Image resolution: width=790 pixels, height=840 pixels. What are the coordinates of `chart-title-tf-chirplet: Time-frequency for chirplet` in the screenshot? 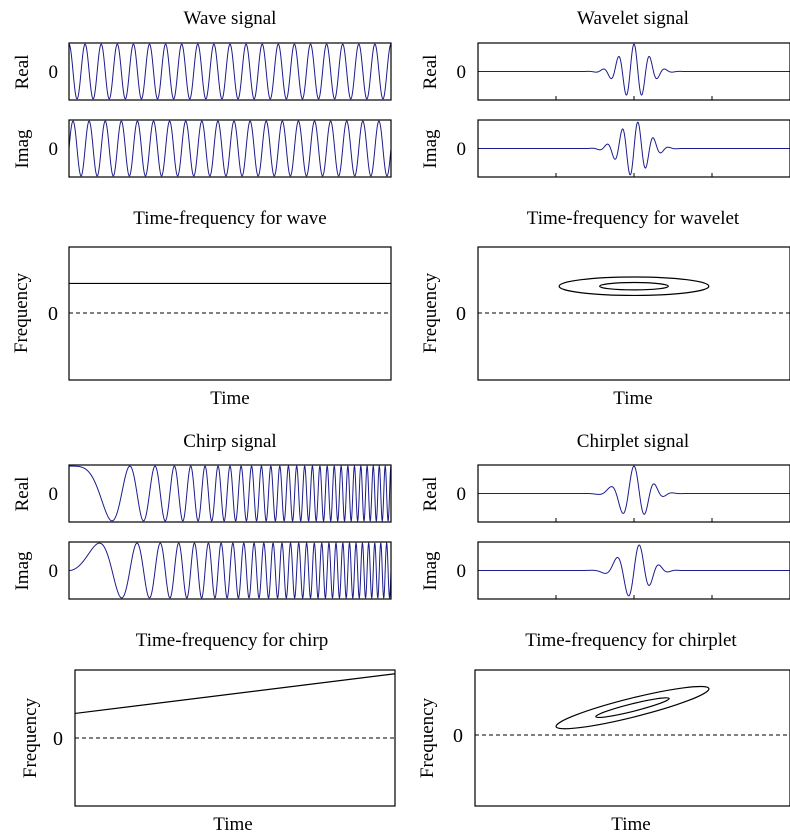 It's located at (631, 640).